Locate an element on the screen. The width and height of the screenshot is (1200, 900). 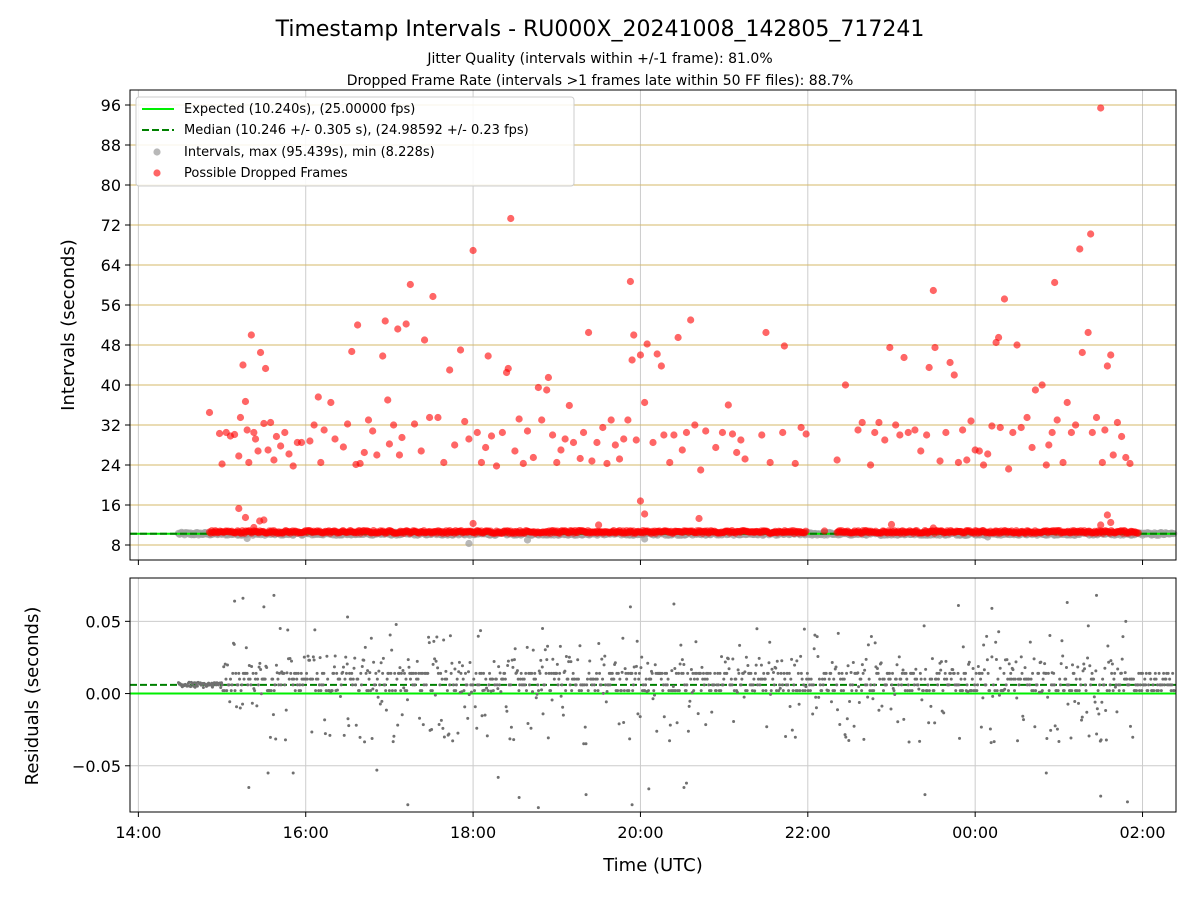
residuals-yticks: 0.05 0.00 −0.05 is located at coordinates (101, 694).